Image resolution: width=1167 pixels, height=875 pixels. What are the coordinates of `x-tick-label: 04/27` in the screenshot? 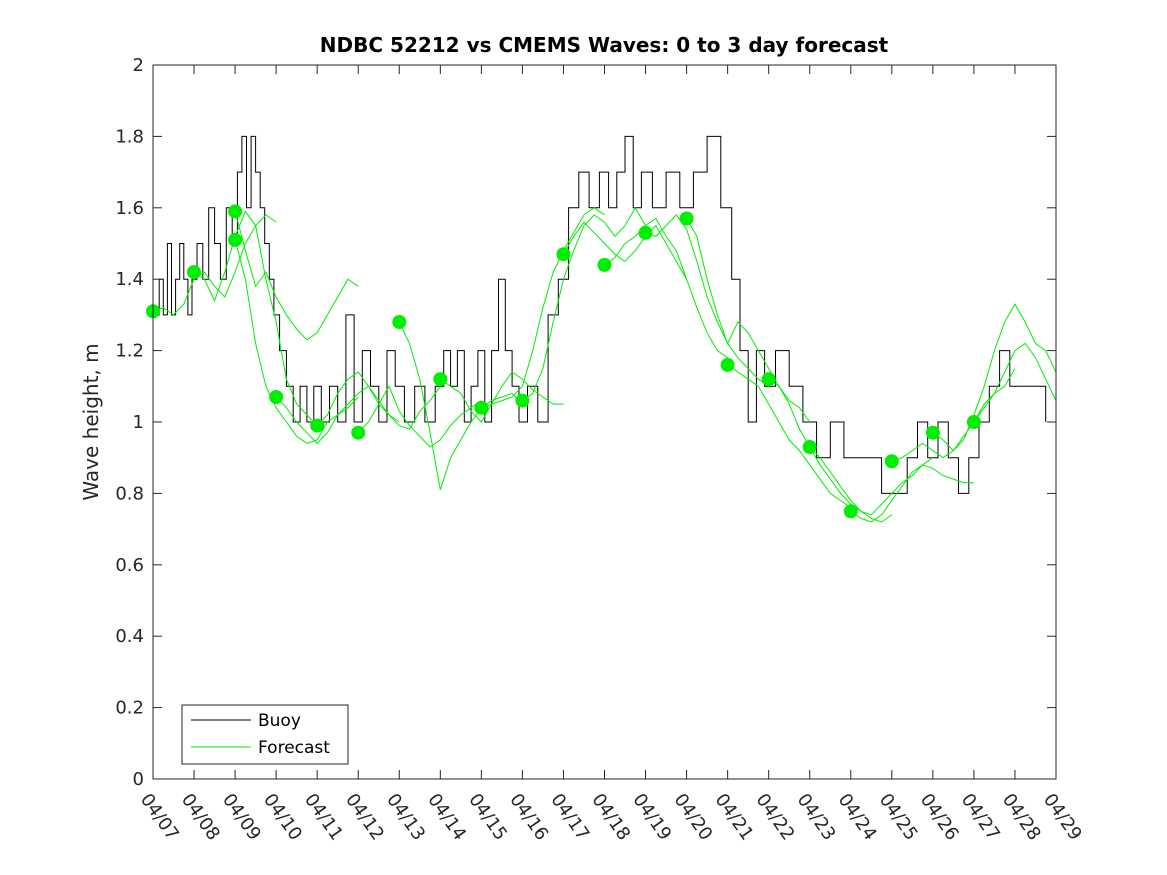 It's located at (980, 817).